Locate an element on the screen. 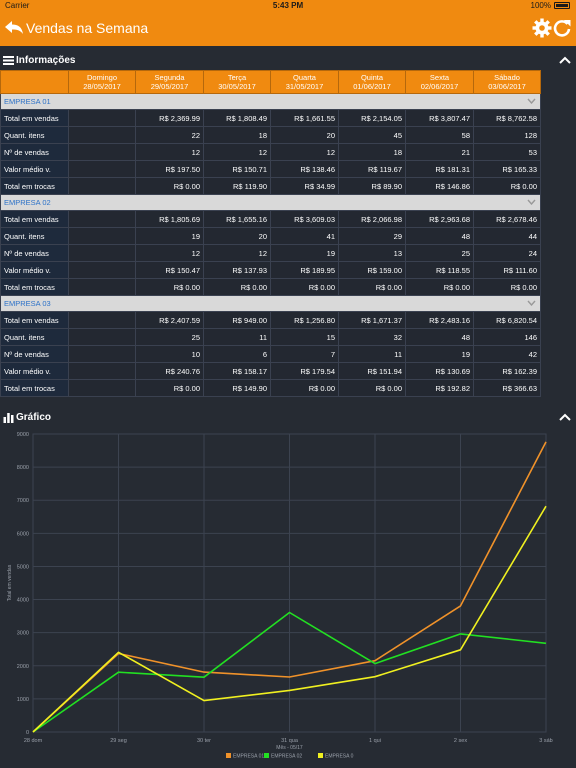 The image size is (576, 768). table-cell: 15 is located at coordinates (304, 337).